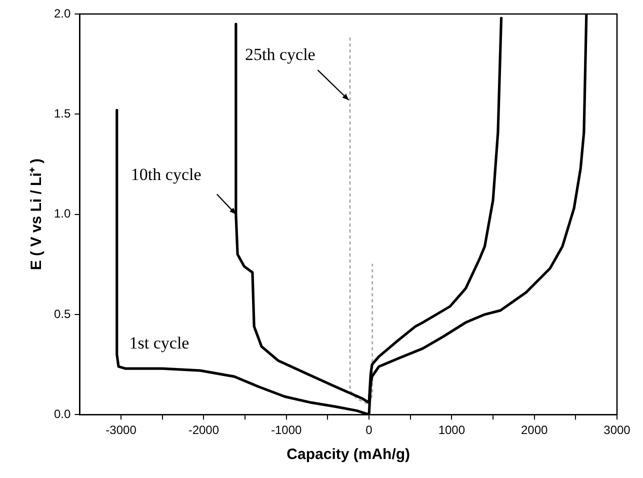 The width and height of the screenshot is (643, 478). What do you see at coordinates (62, 313) in the screenshot?
I see `y-tick-label: 0.5` at bounding box center [62, 313].